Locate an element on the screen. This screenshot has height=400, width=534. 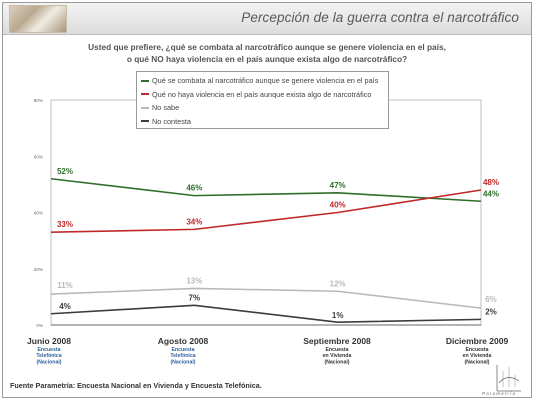
legend-swatch-no-contesta is located at coordinates (145, 121).